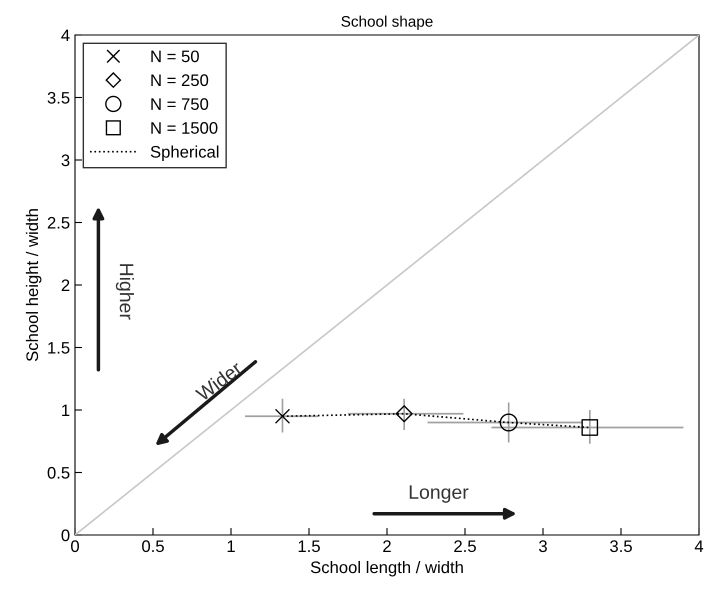 The width and height of the screenshot is (710, 592). What do you see at coordinates (699, 546) in the screenshot?
I see `x-tick-label: 4` at bounding box center [699, 546].